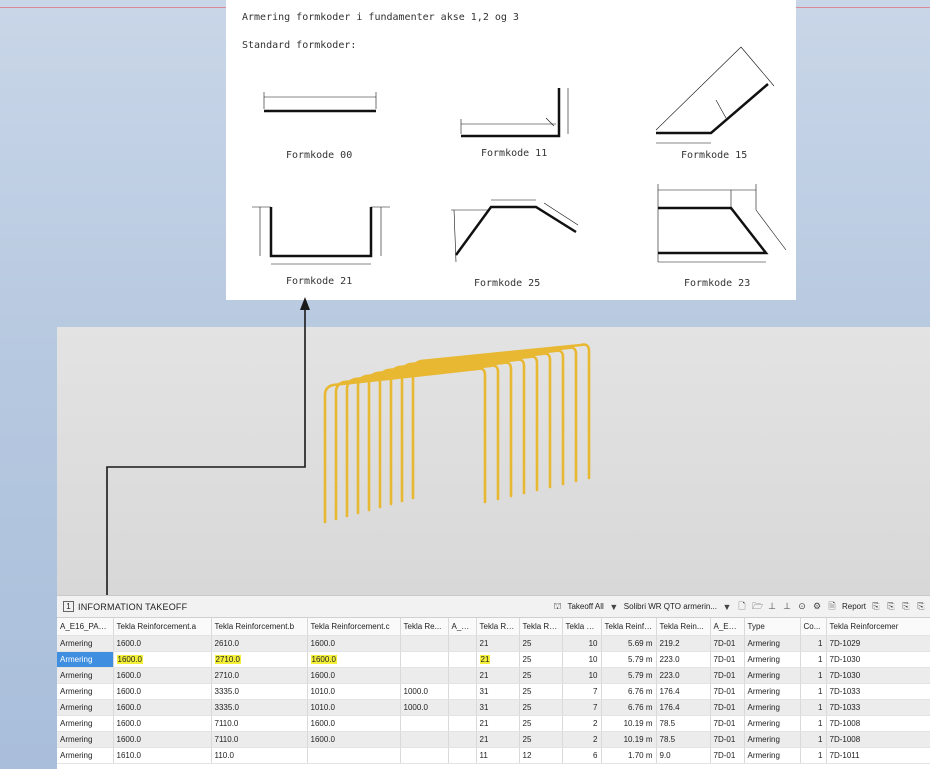  What do you see at coordinates (424, 707) in the screenshot?
I see `table-cell: 1000.0` at bounding box center [424, 707].